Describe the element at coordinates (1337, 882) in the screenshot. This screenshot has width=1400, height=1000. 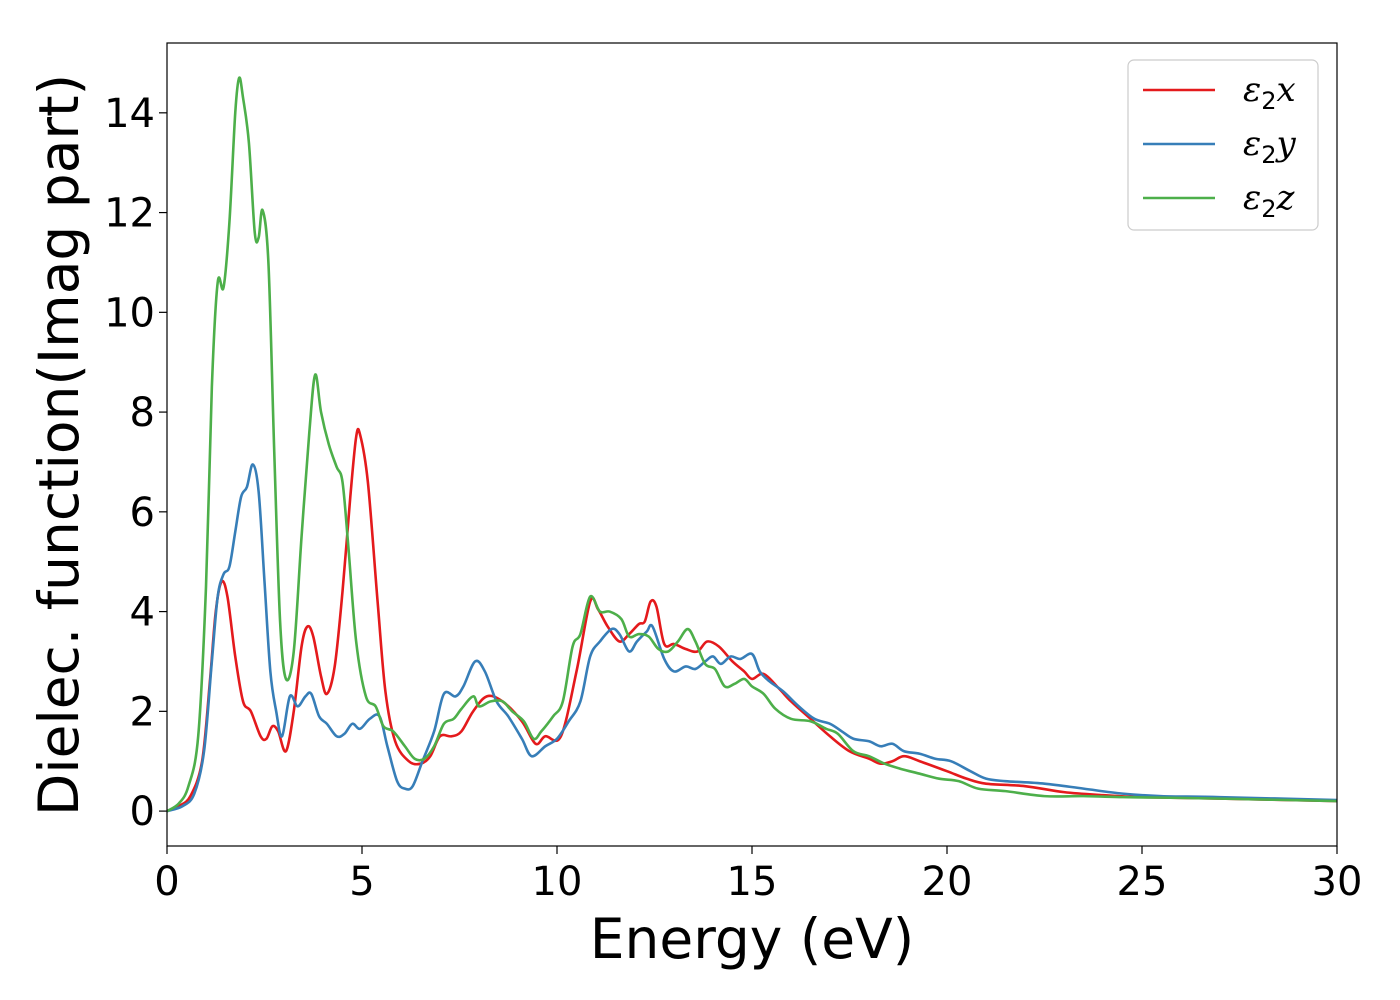
I see `x-tick-label: 30` at that location.